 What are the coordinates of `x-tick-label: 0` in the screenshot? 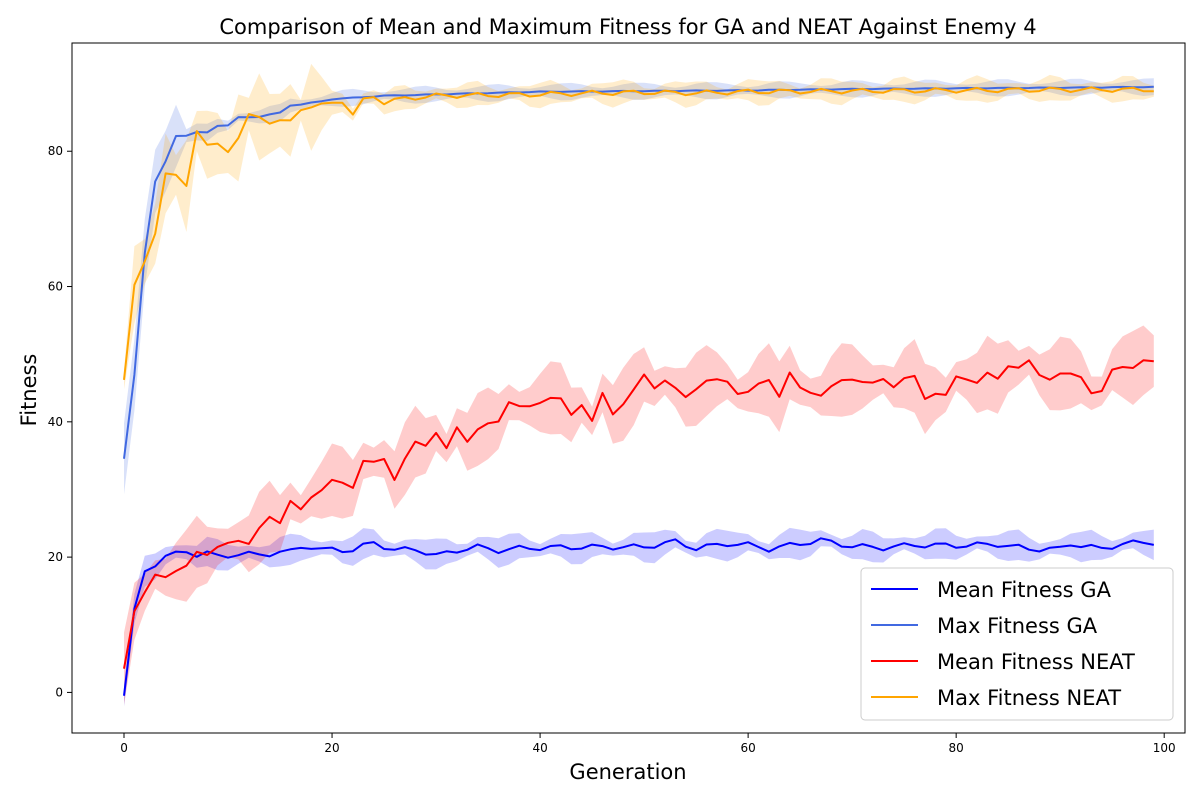 It's located at (124, 748).